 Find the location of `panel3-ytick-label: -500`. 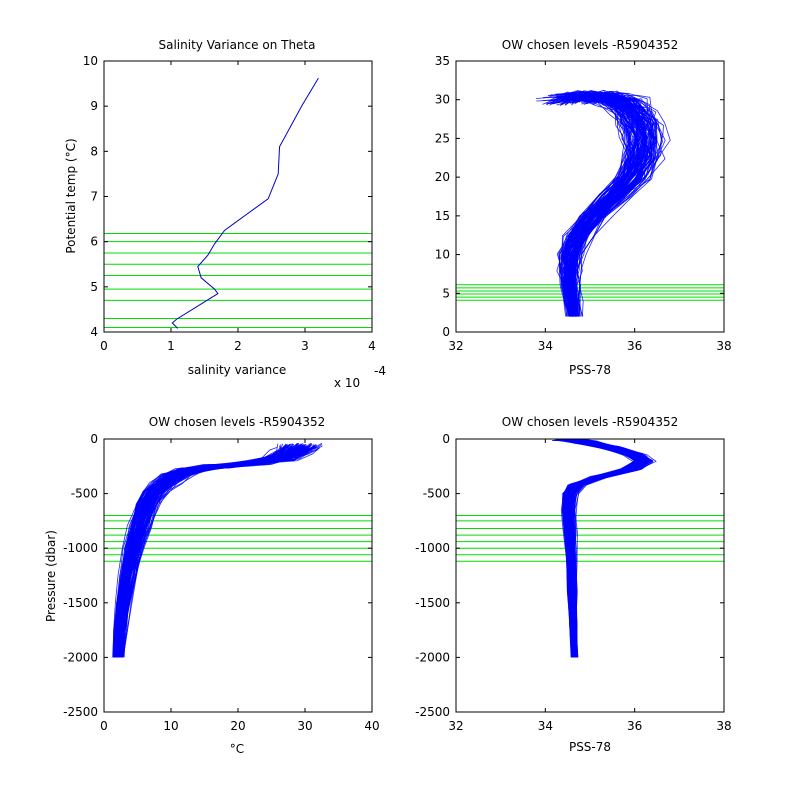

panel3-ytick-label: -500 is located at coordinates (84, 494).